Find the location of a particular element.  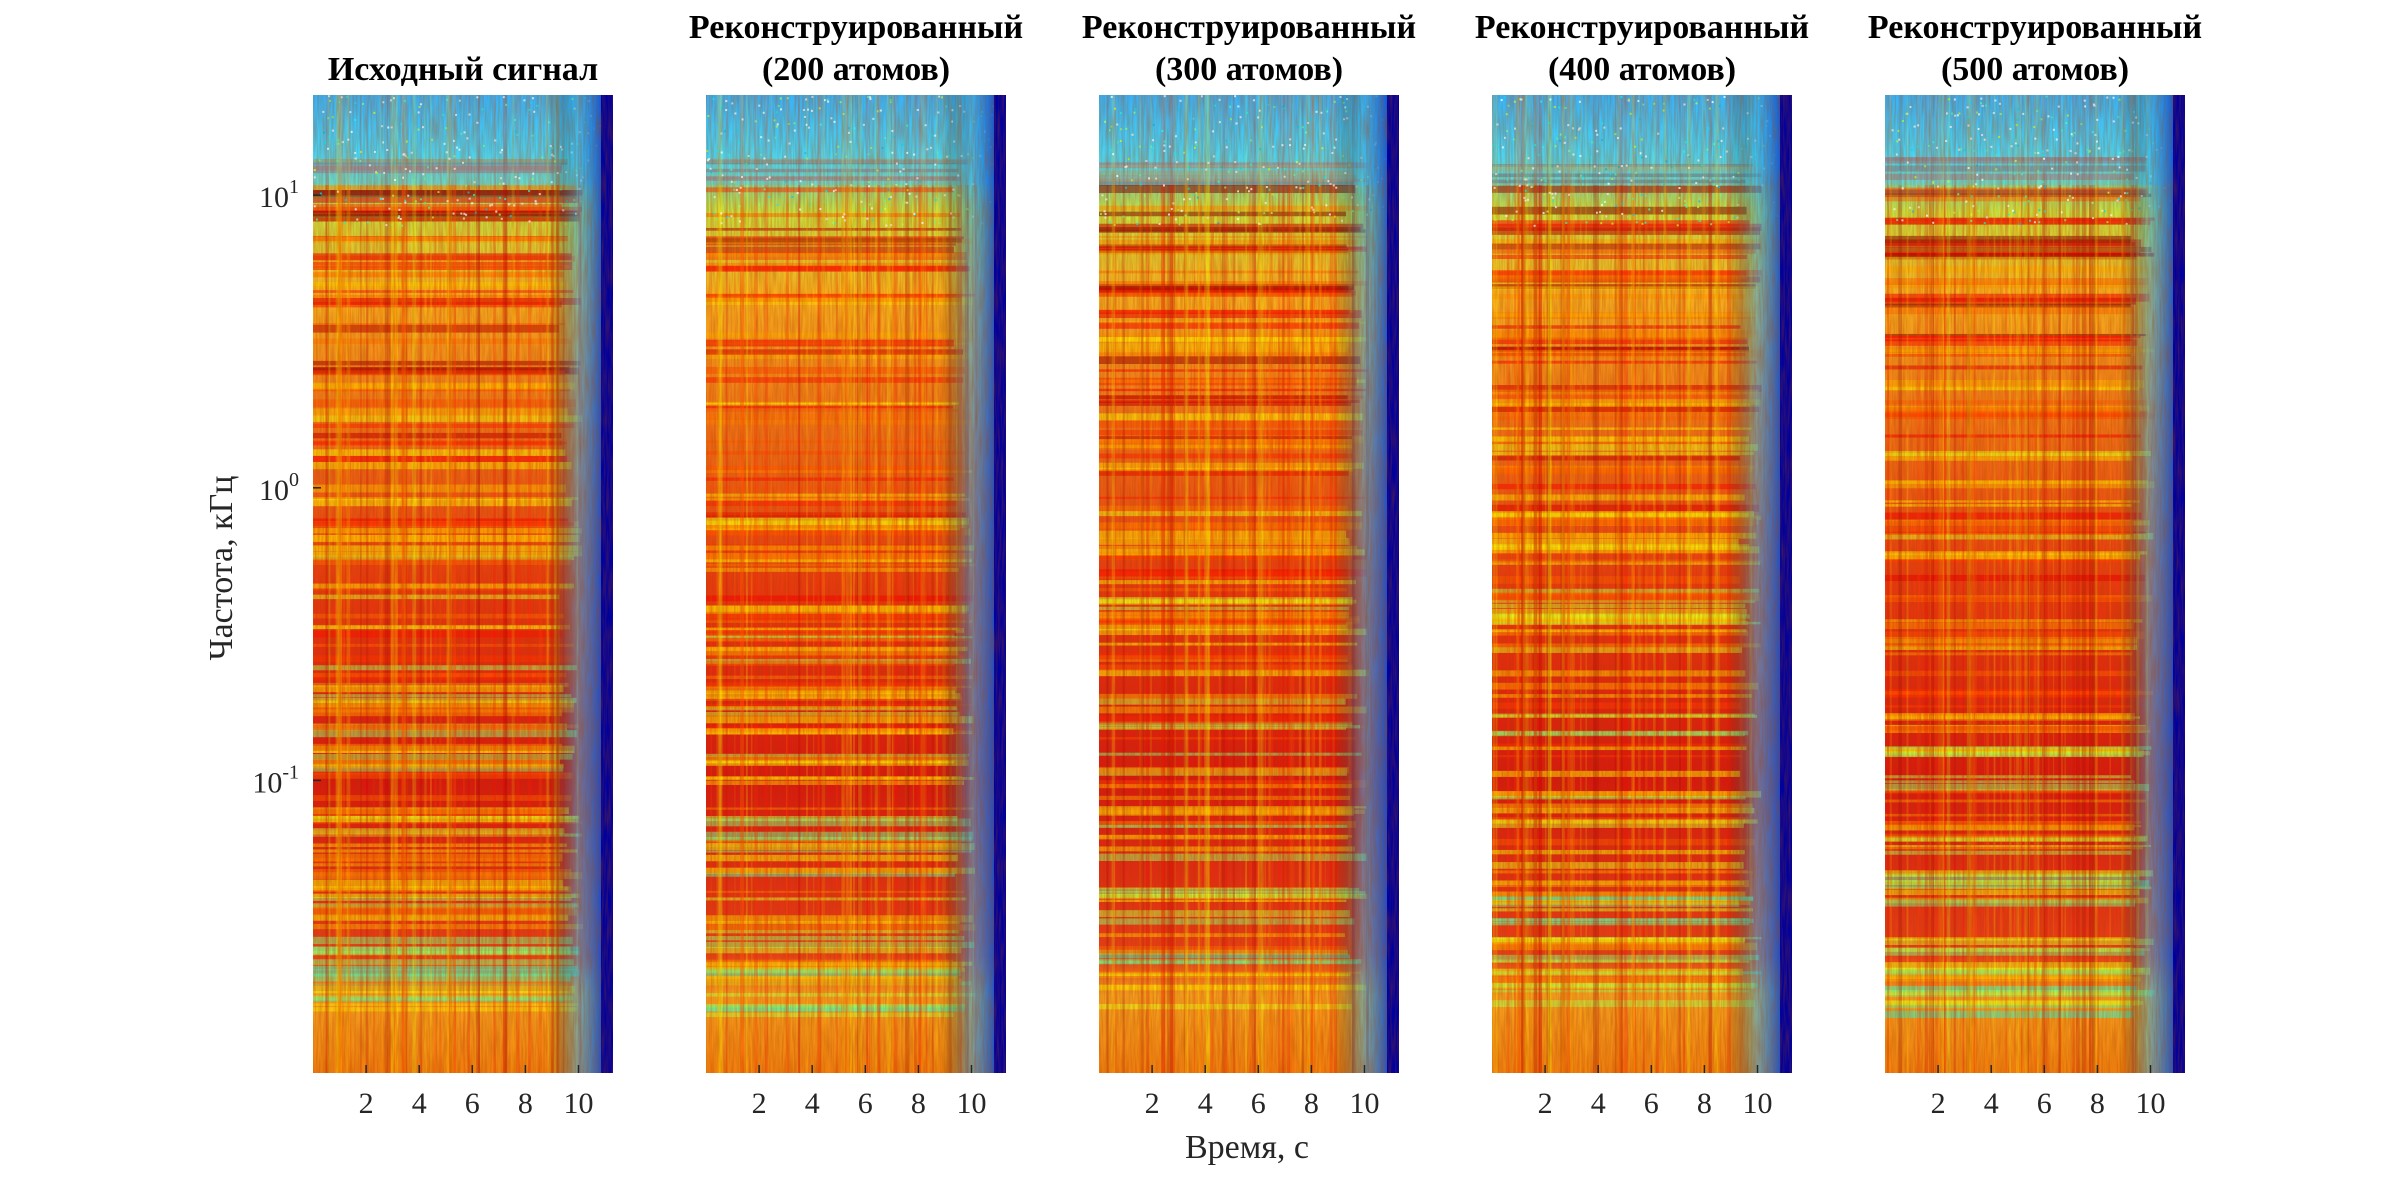

spectrogram-panel: Реконструированный (300 атомов) 2 4 6 8 10 is located at coordinates (1249, 564).